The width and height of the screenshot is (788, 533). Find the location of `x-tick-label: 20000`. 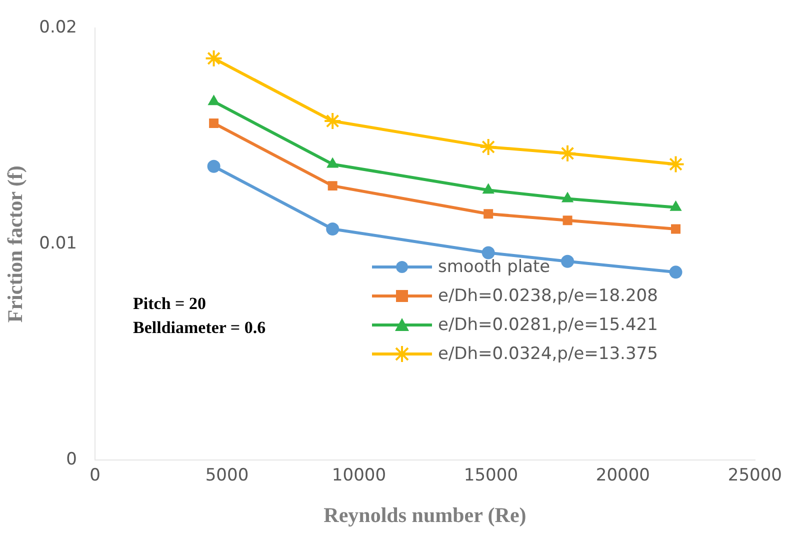

x-tick-label: 20000 is located at coordinates (623, 476).